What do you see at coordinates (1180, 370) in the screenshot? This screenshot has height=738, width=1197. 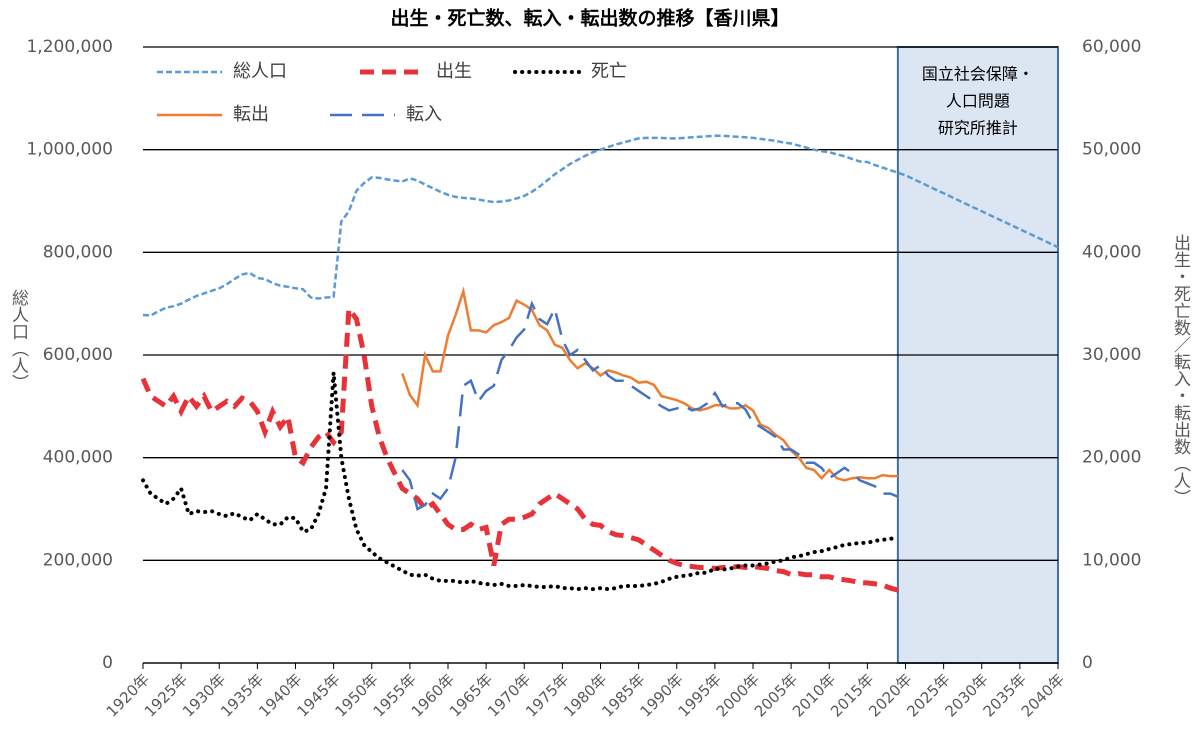 I see `y2-axis-title: 出生・死亡数／転入・転出数（人）` at bounding box center [1180, 370].